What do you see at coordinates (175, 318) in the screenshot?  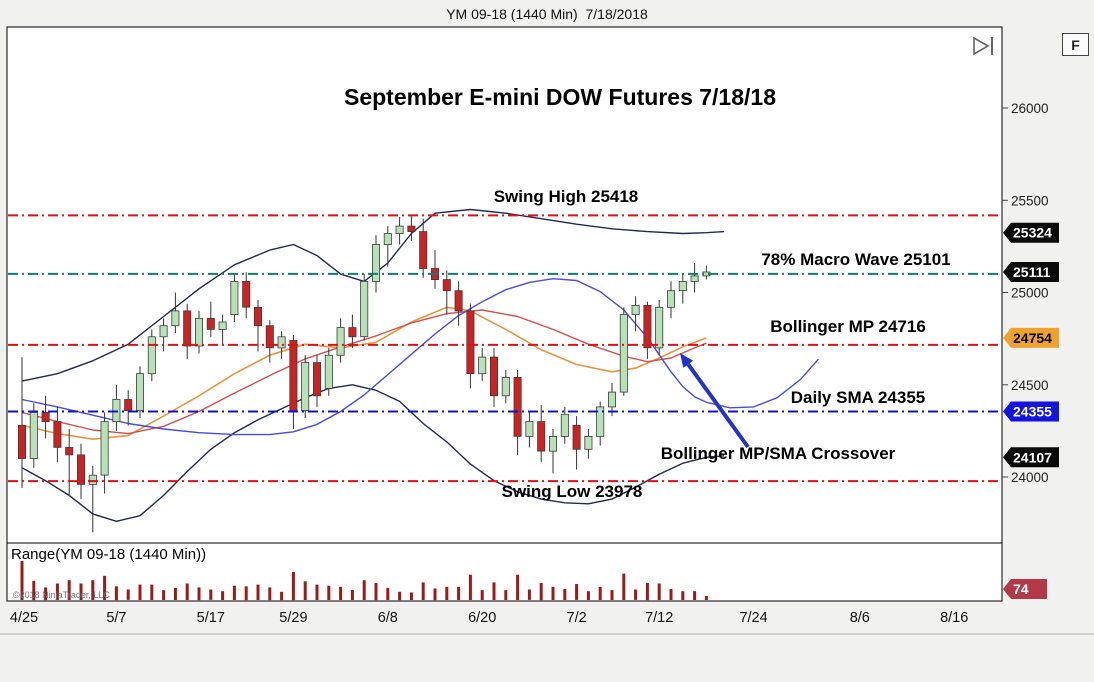 I see `candle-5/14` at bounding box center [175, 318].